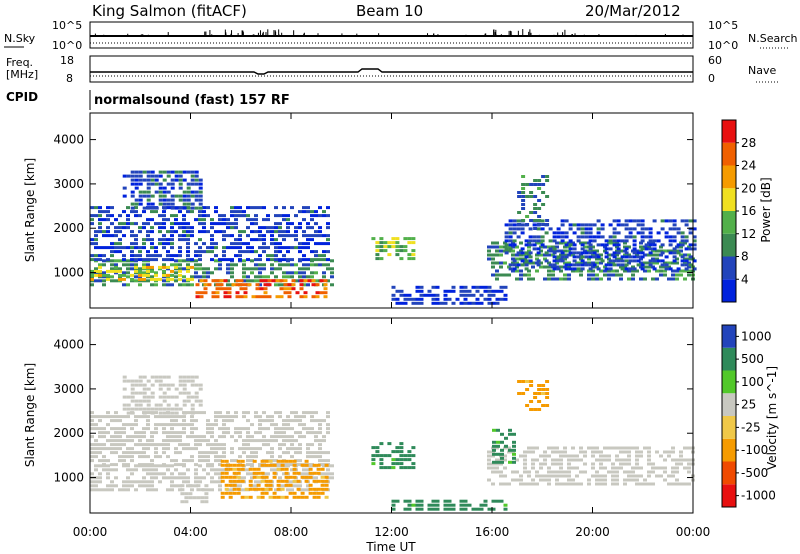  What do you see at coordinates (745, 257) in the screenshot?
I see `colorbar-tick-label: 8` at bounding box center [745, 257].